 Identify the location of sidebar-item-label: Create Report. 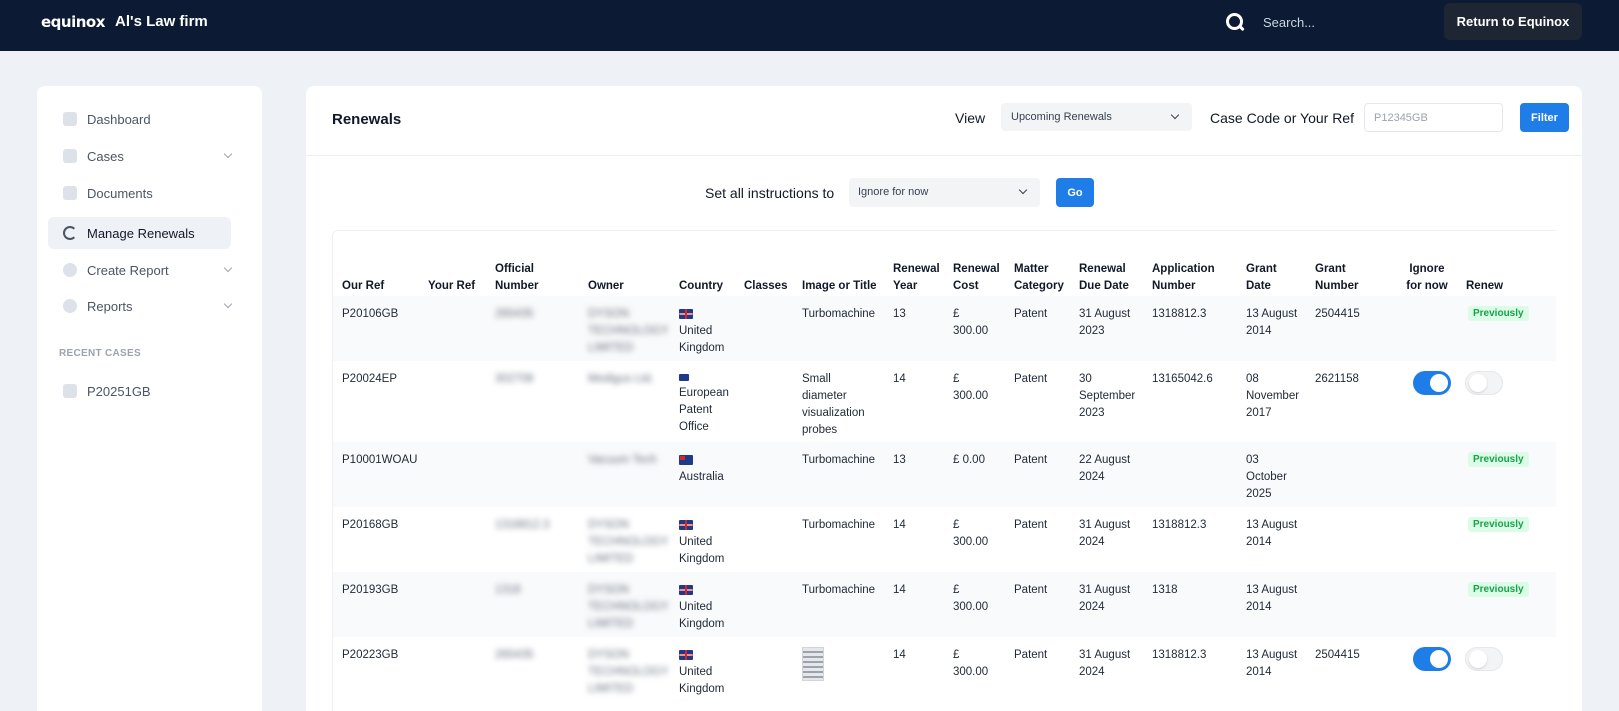
(128, 270).